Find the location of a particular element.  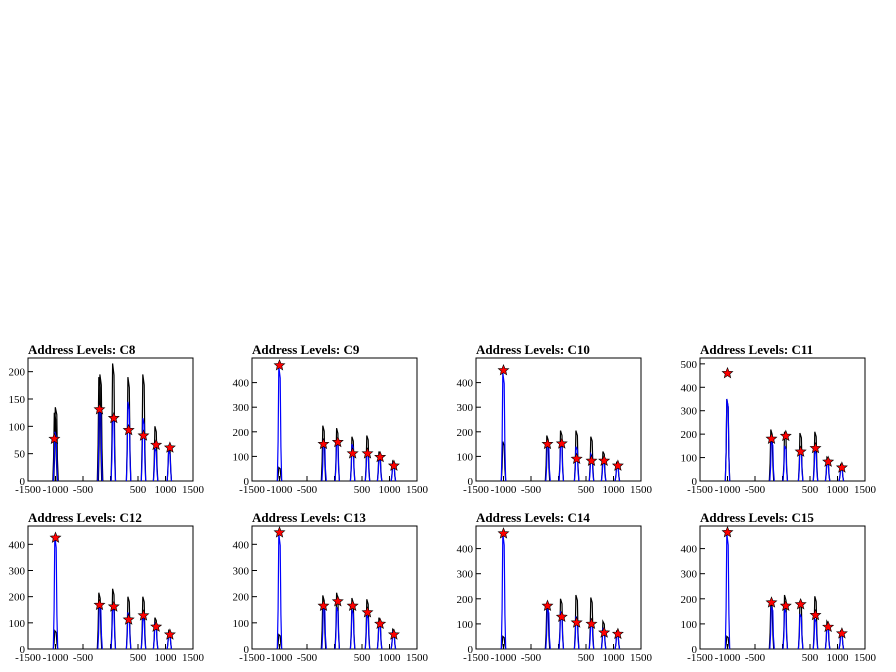

chart-title: Address Levels: C11 is located at coordinates (756, 349).